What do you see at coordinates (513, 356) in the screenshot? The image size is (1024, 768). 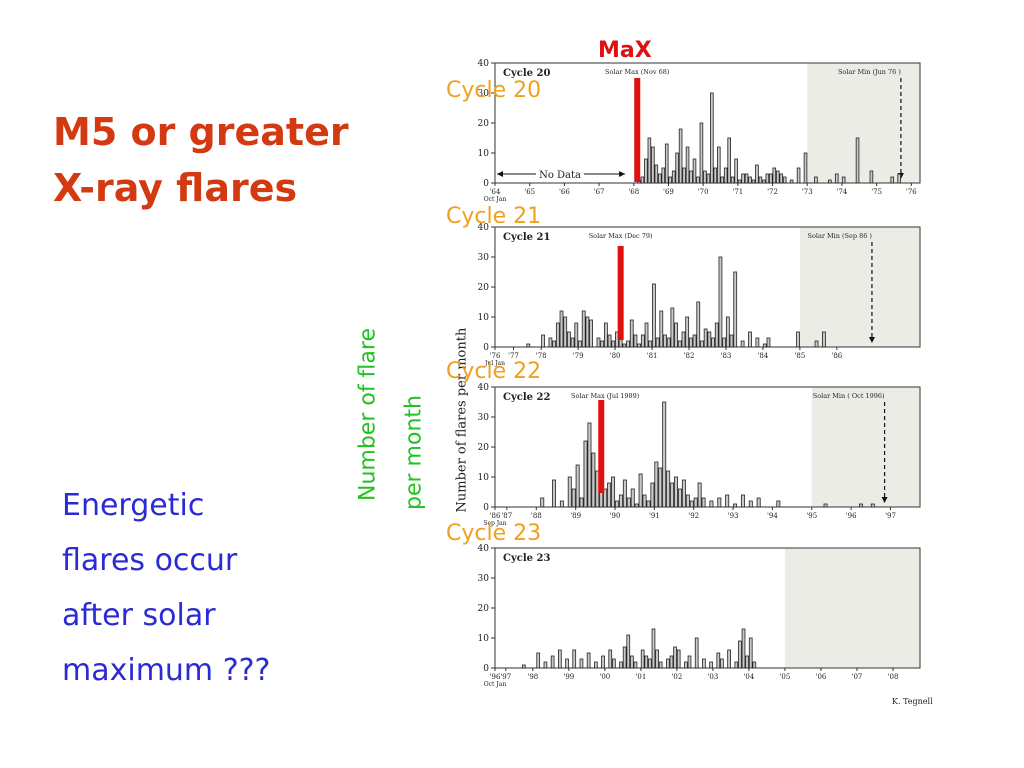 I see `x-tick-label: '77` at bounding box center [513, 356].